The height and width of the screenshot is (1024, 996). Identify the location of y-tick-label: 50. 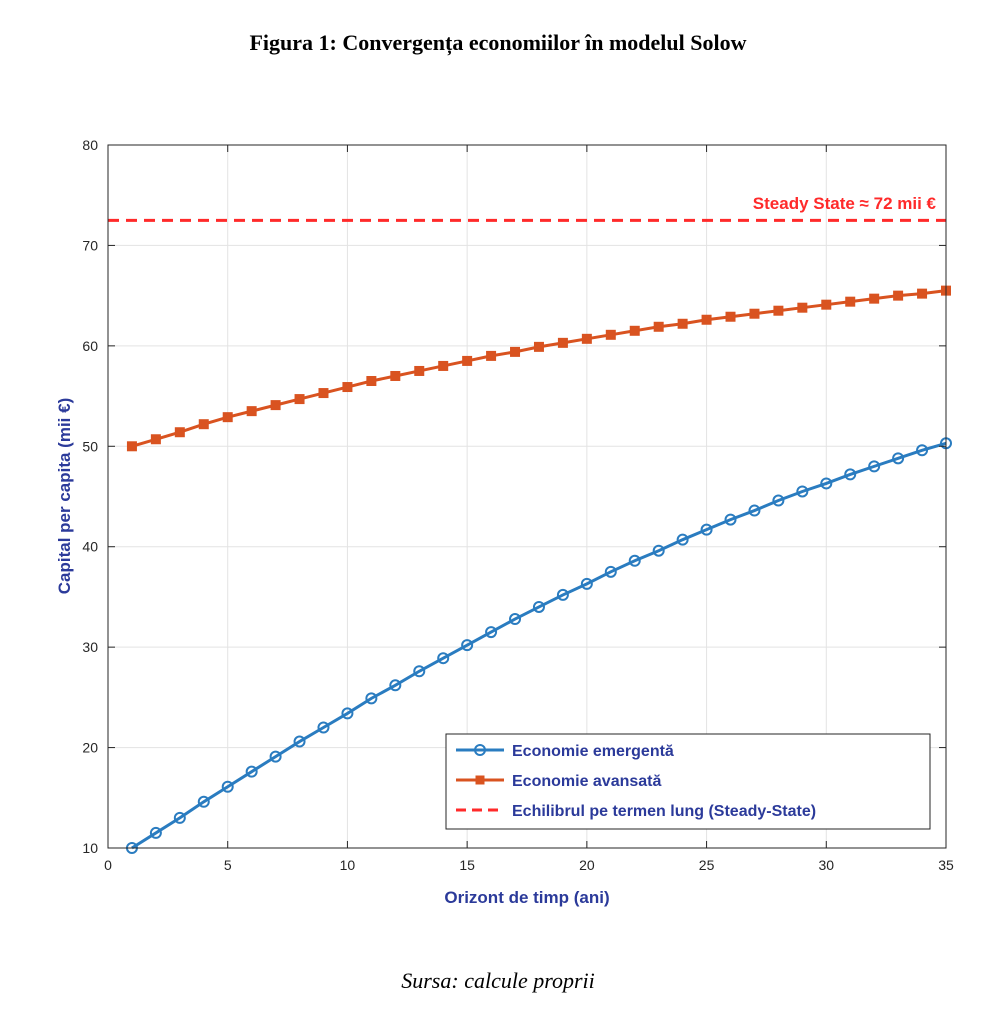
(90, 446).